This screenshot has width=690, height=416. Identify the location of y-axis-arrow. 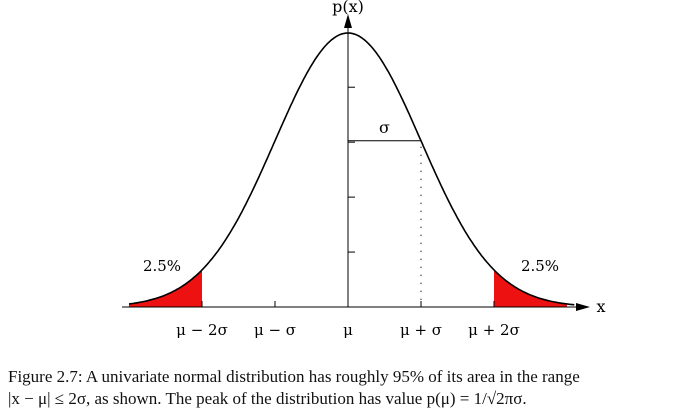
(348, 21).